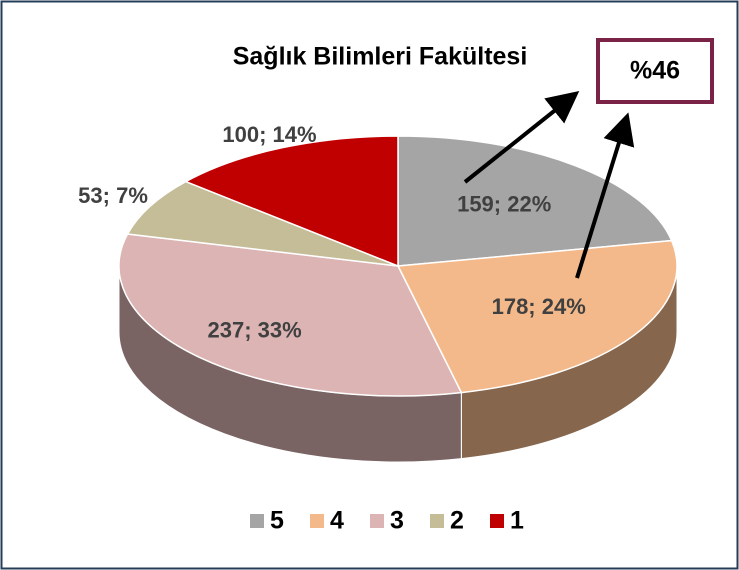 The image size is (739, 570). Describe the element at coordinates (380, 57) in the screenshot. I see `chart-title: Sağlık Bilimleri Fakültesi` at that location.